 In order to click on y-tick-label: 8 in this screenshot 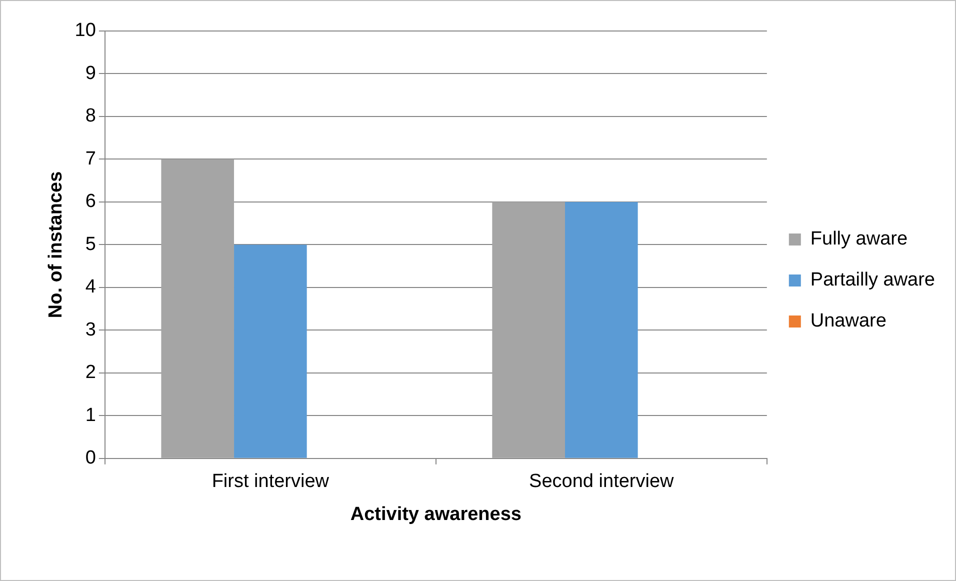, I will do `click(90, 116)`.